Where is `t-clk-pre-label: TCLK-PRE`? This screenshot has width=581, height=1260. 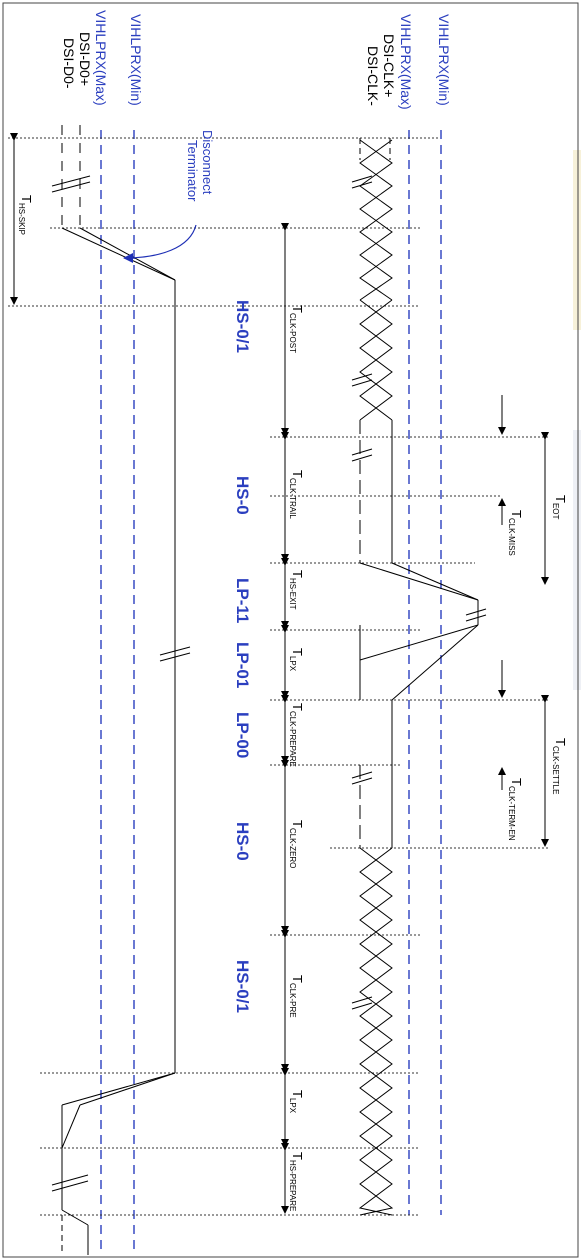
t-clk-pre-label: TCLK-PRE is located at coordinates (296, 996).